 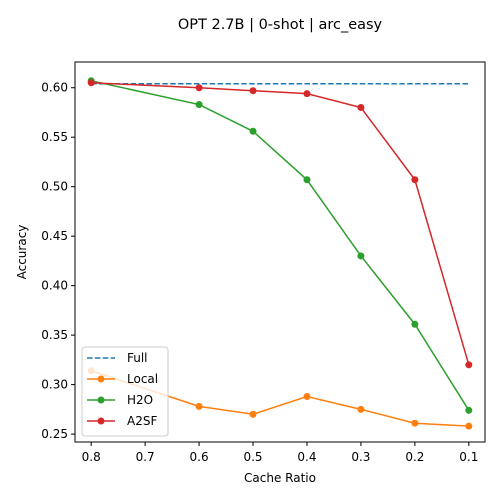 I want to click on chart-title: OPT 2.7B | 0-shot | arc_easy, so click(x=280, y=25).